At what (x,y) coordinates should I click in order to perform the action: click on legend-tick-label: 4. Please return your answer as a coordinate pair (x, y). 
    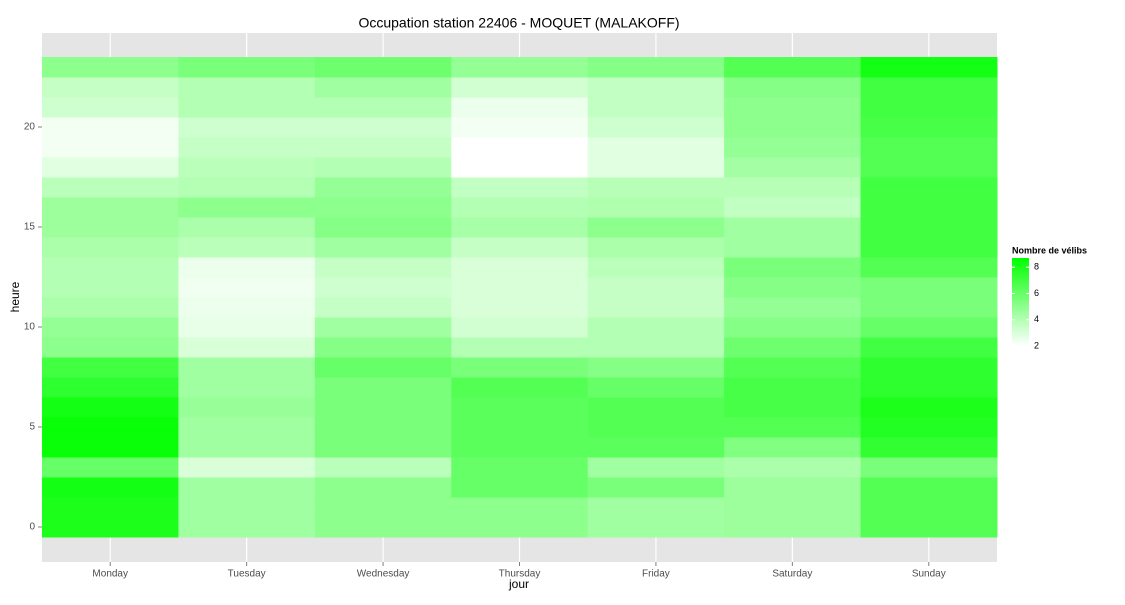
    Looking at the image, I should click on (1036, 319).